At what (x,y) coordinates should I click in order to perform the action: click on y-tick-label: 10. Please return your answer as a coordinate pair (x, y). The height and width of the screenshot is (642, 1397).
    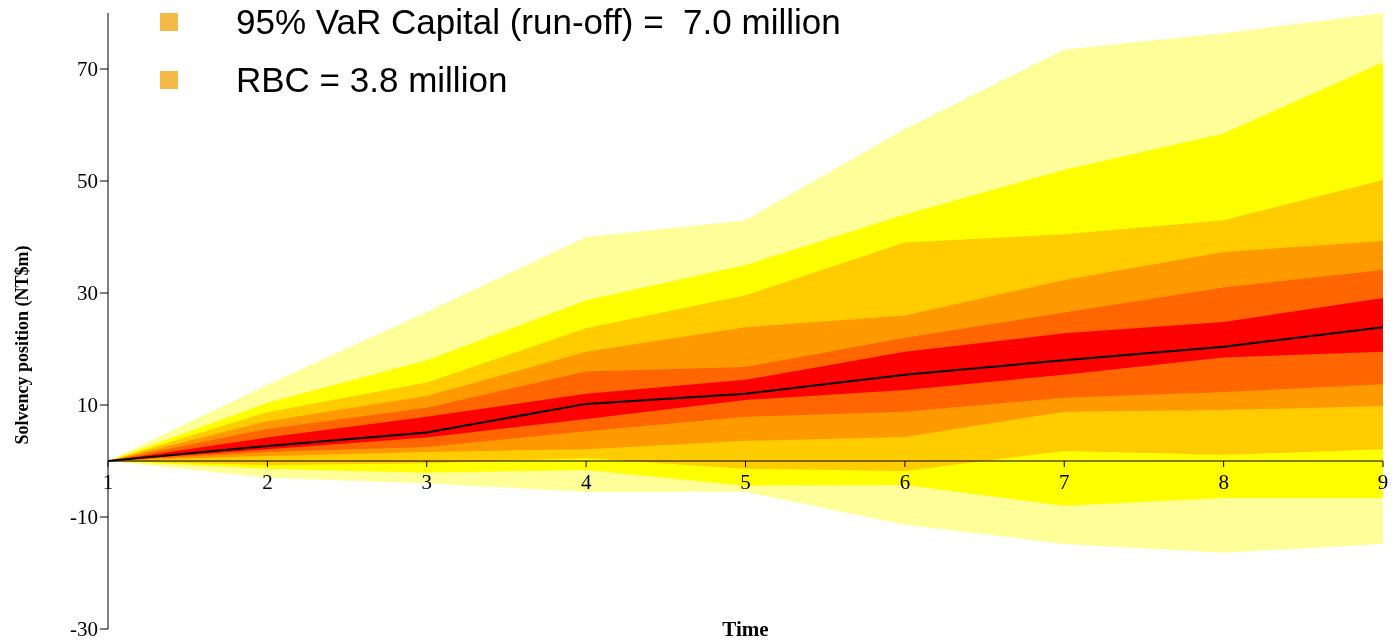
    Looking at the image, I should click on (87, 405).